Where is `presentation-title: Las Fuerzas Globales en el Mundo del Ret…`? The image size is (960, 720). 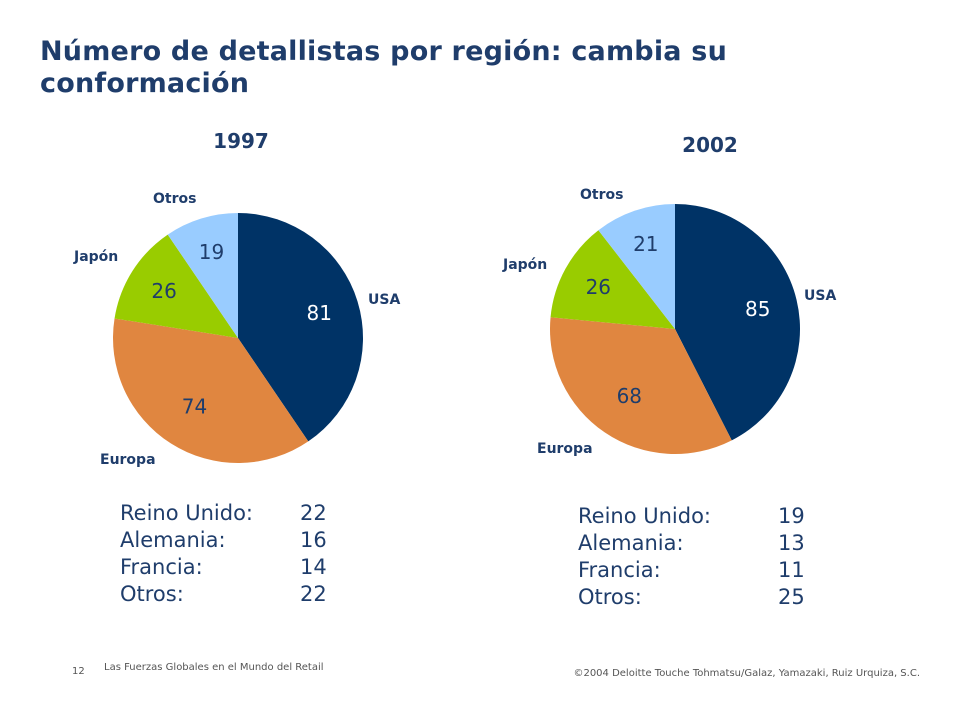
presentation-title: Las Fuerzas Globales en el Mundo del Ret… is located at coordinates (214, 667).